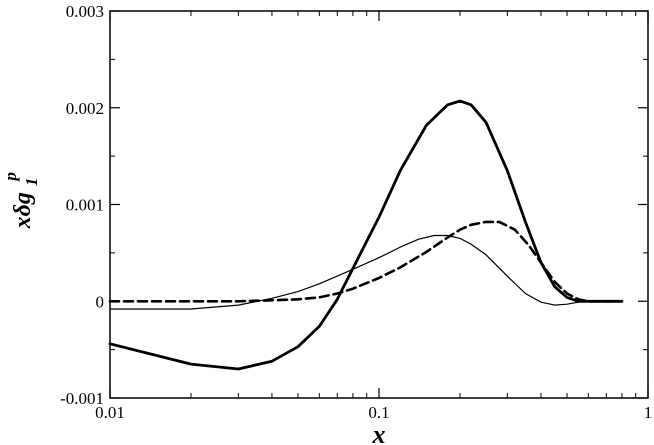  Describe the element at coordinates (379, 432) in the screenshot. I see `x-axis-title: x` at that location.